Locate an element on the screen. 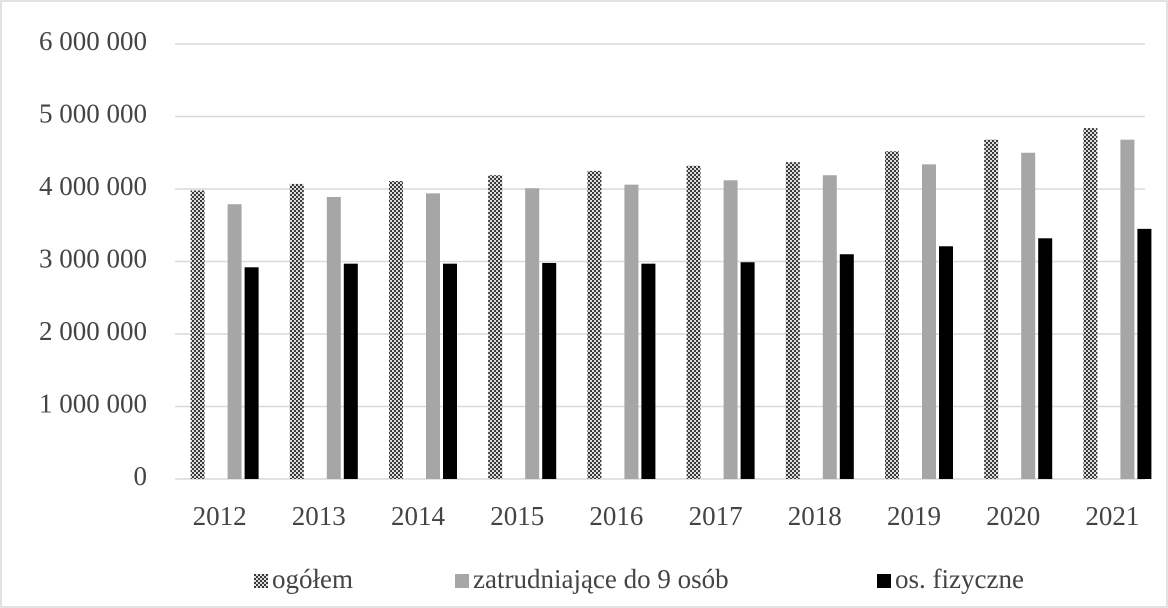 The image size is (1168, 608). x-tick-label: 2017 is located at coordinates (716, 516).